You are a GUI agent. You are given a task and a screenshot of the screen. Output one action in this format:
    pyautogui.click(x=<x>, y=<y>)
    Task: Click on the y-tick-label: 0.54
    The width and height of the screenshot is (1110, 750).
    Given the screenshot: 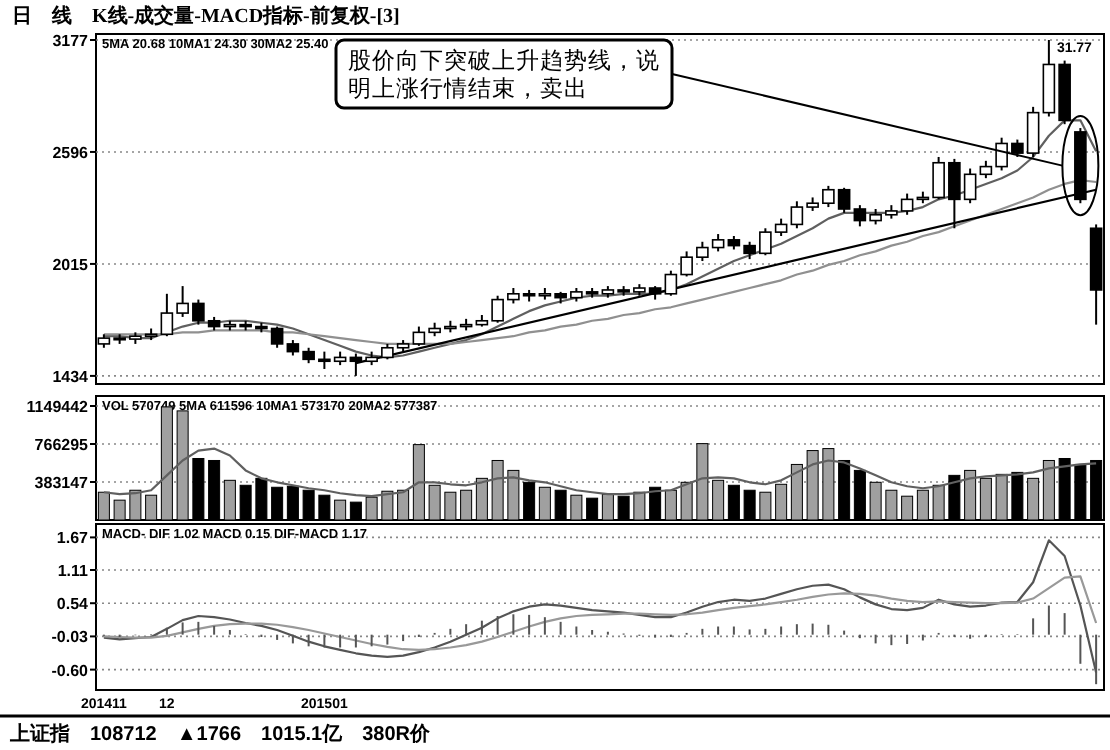 What is the action you would take?
    pyautogui.click(x=73, y=604)
    